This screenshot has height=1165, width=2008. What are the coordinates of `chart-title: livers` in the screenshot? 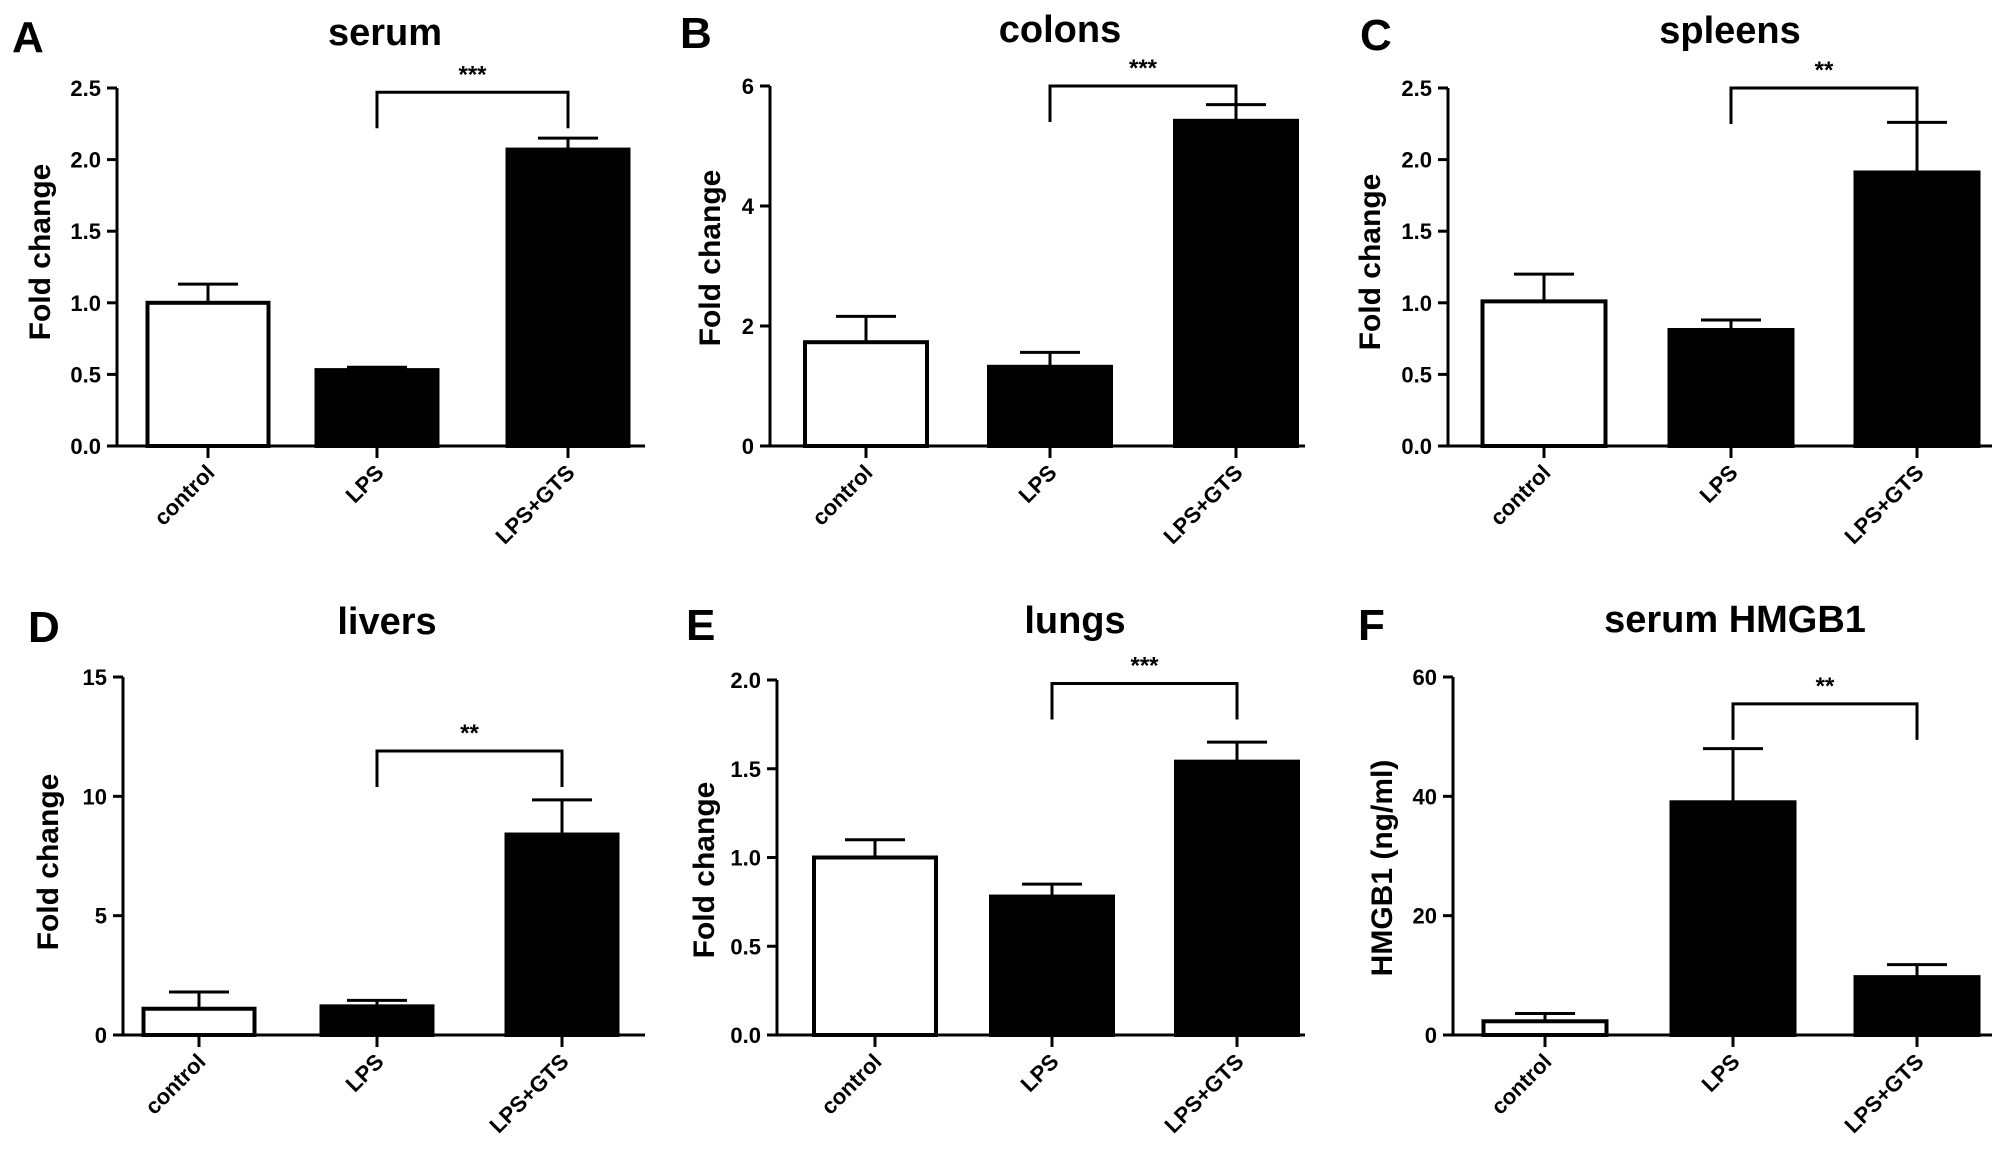 It's located at (386, 622).